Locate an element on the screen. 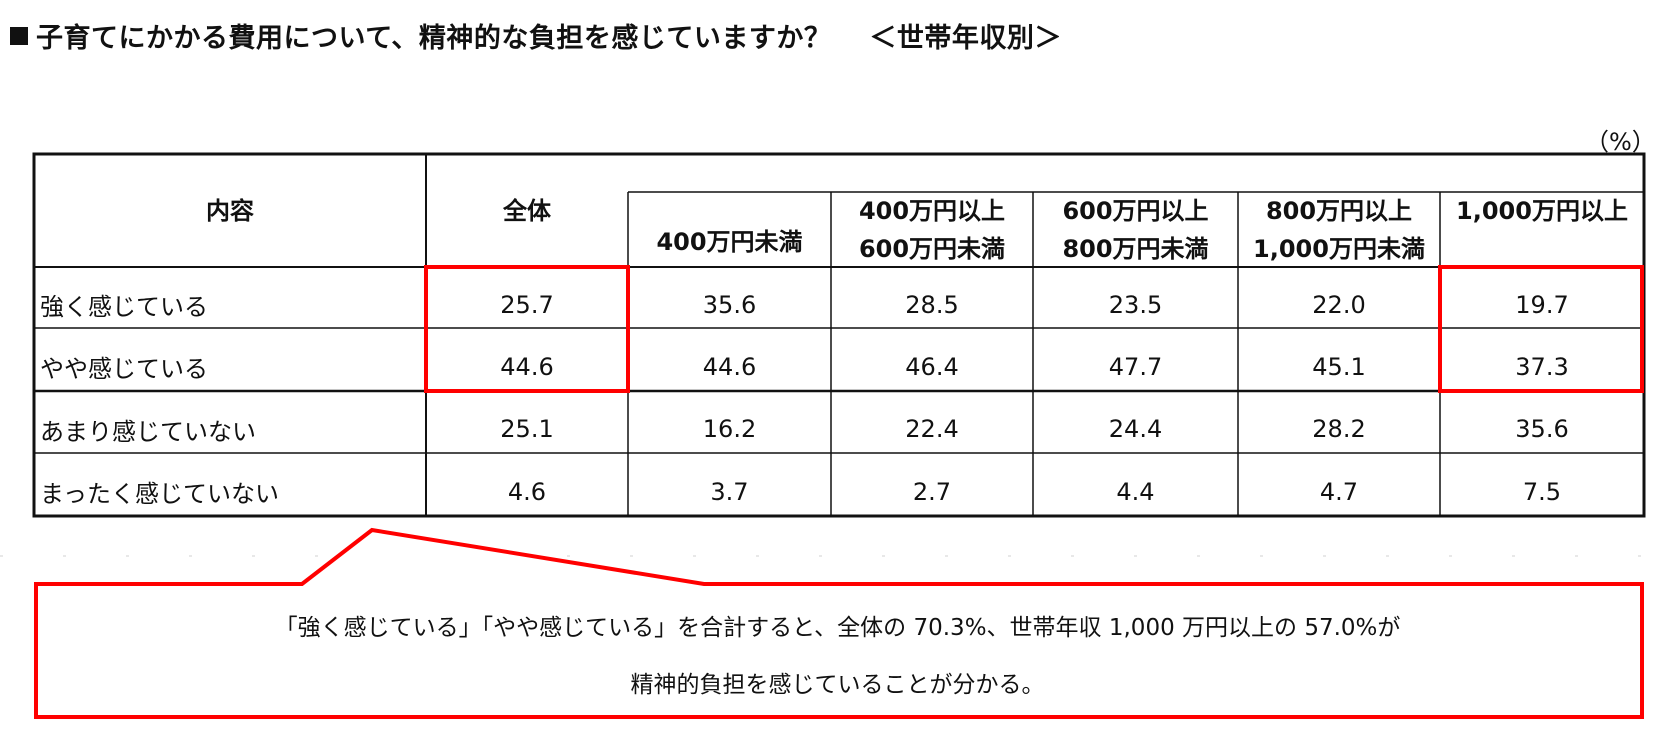 This screenshot has width=1675, height=741. page-title: 子育てにかかる費用について、精神的な負担を感じていますか？ ＜世帯年収別＞ is located at coordinates (536, 35).